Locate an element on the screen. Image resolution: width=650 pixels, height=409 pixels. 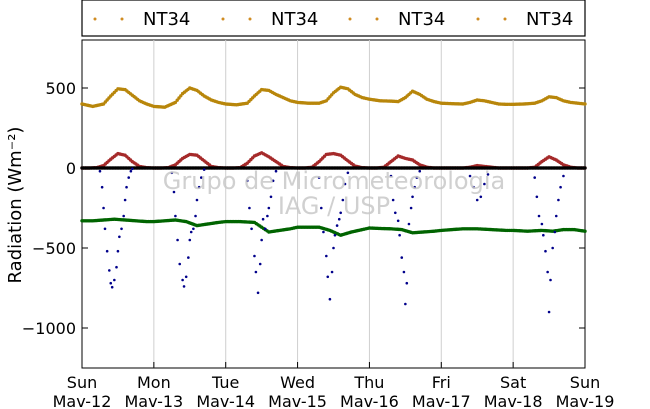
legend-marker-4b is located at coordinates (505, 19).